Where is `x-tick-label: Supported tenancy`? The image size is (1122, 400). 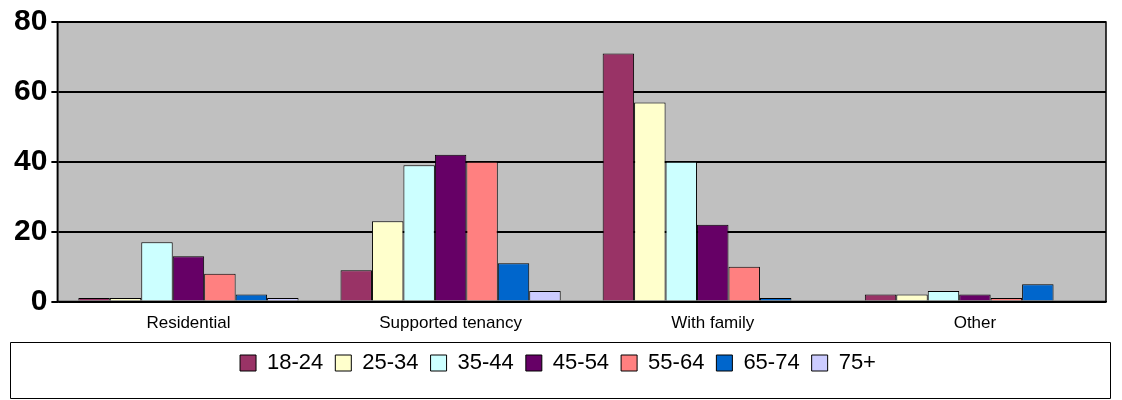
x-tick-label: Supported tenancy is located at coordinates (451, 323).